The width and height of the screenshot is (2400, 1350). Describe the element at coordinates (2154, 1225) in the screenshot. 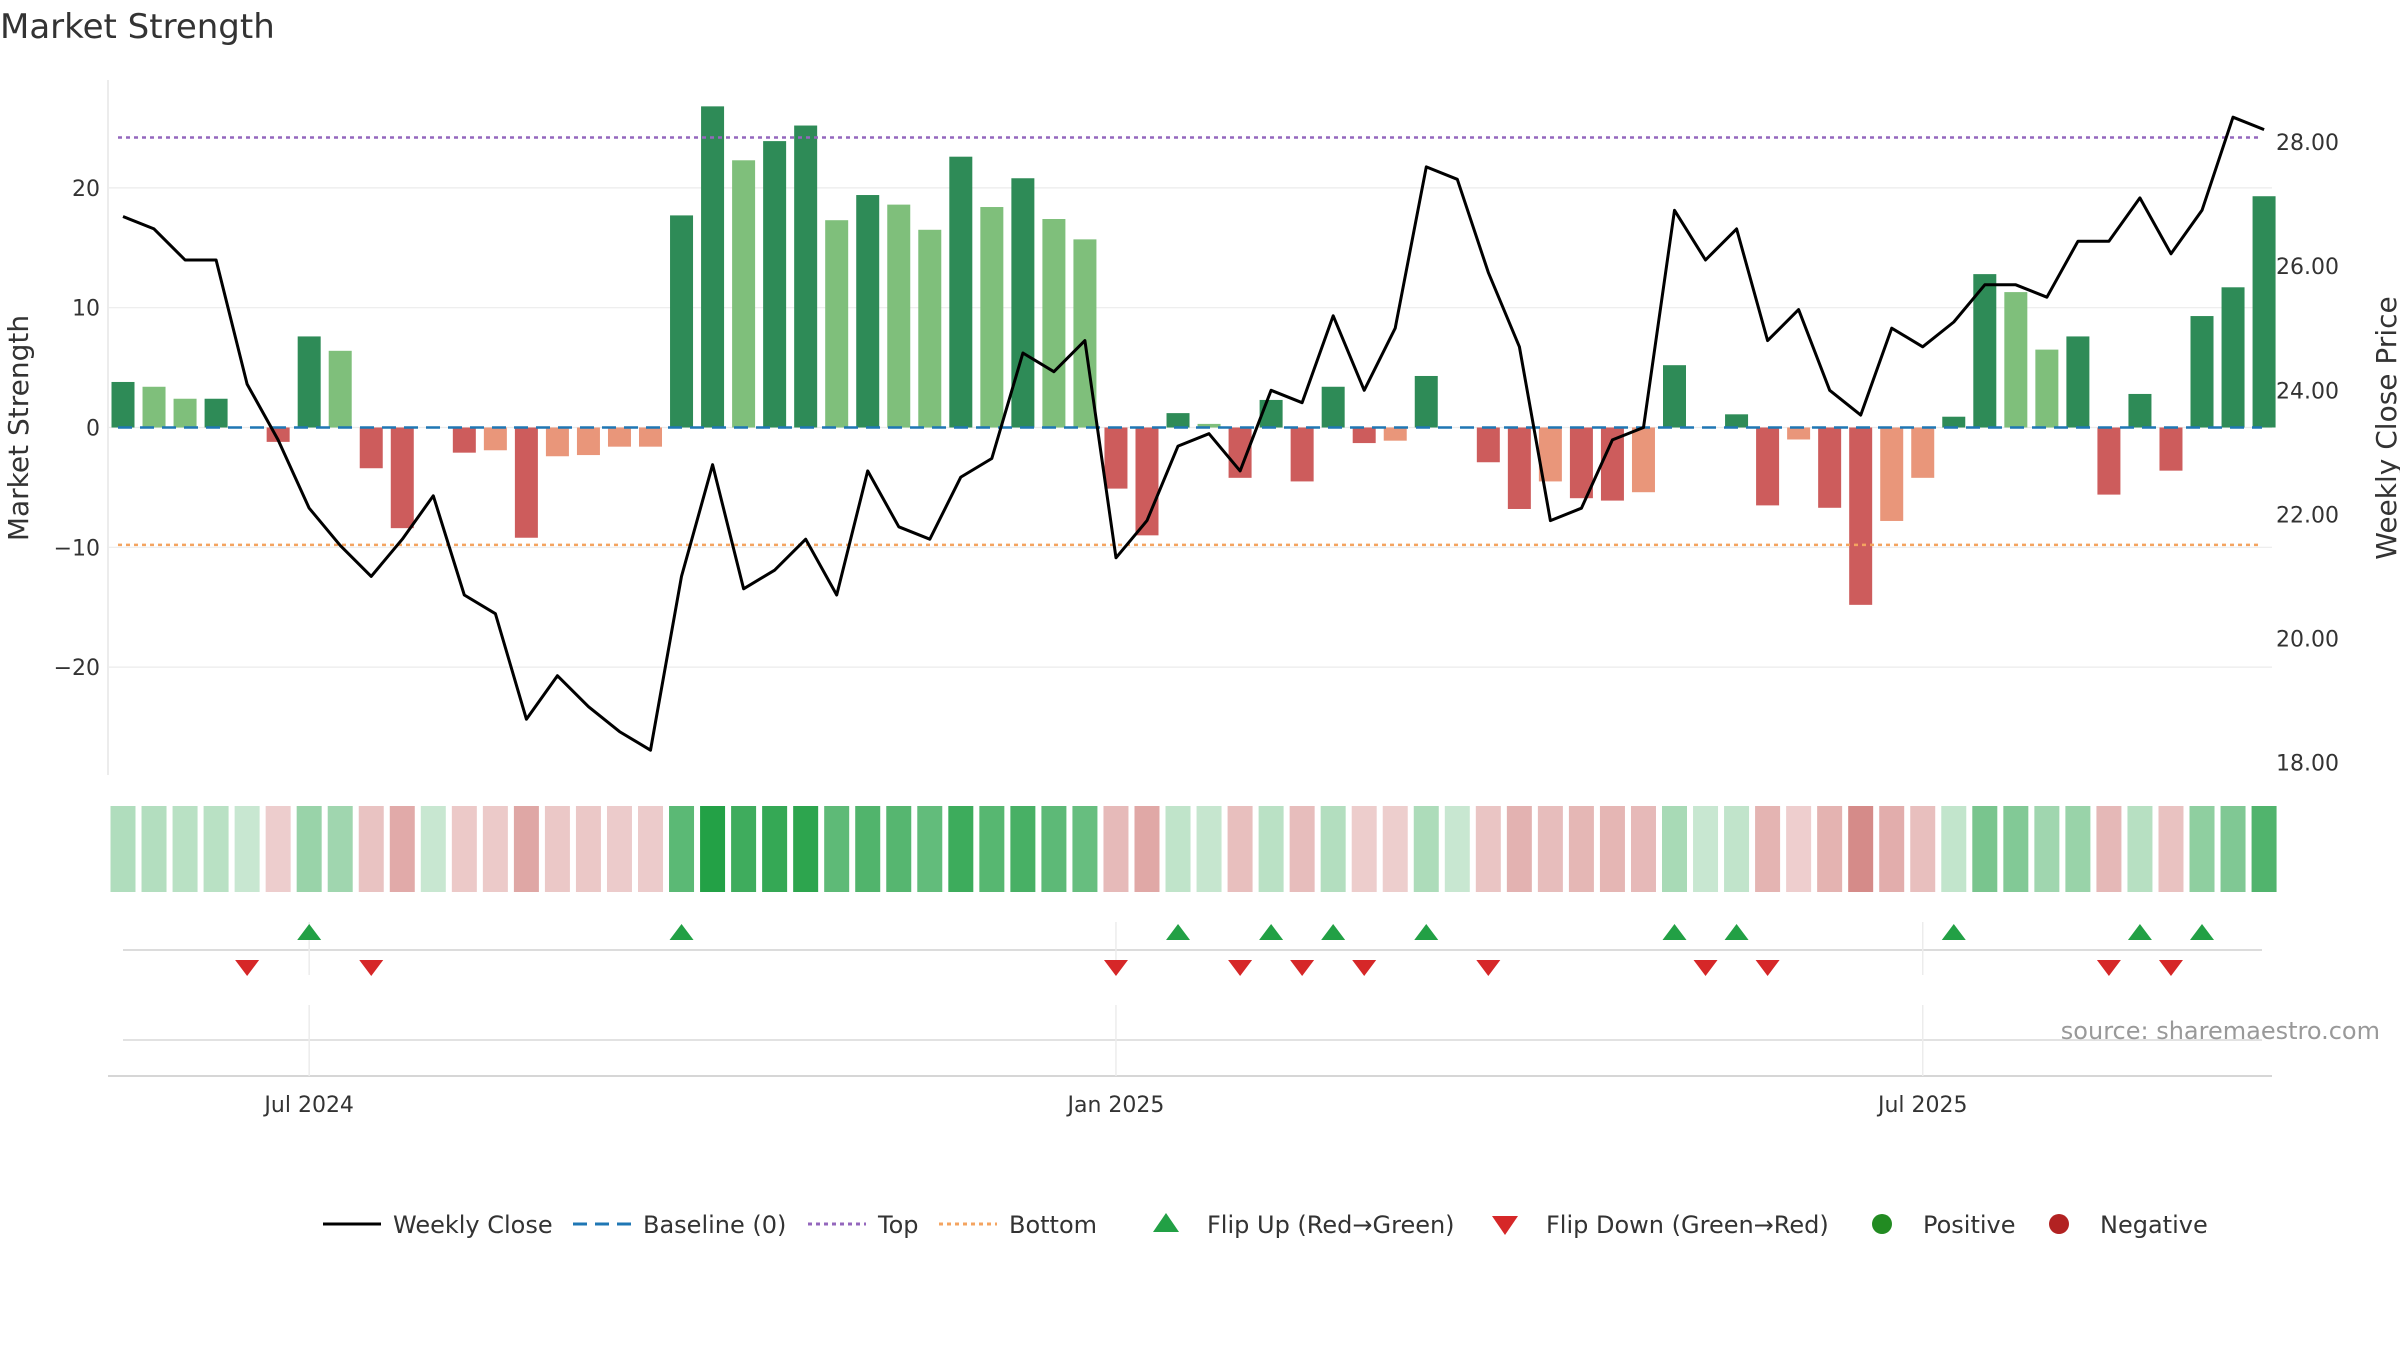

I see `legend-label: Negative` at that location.